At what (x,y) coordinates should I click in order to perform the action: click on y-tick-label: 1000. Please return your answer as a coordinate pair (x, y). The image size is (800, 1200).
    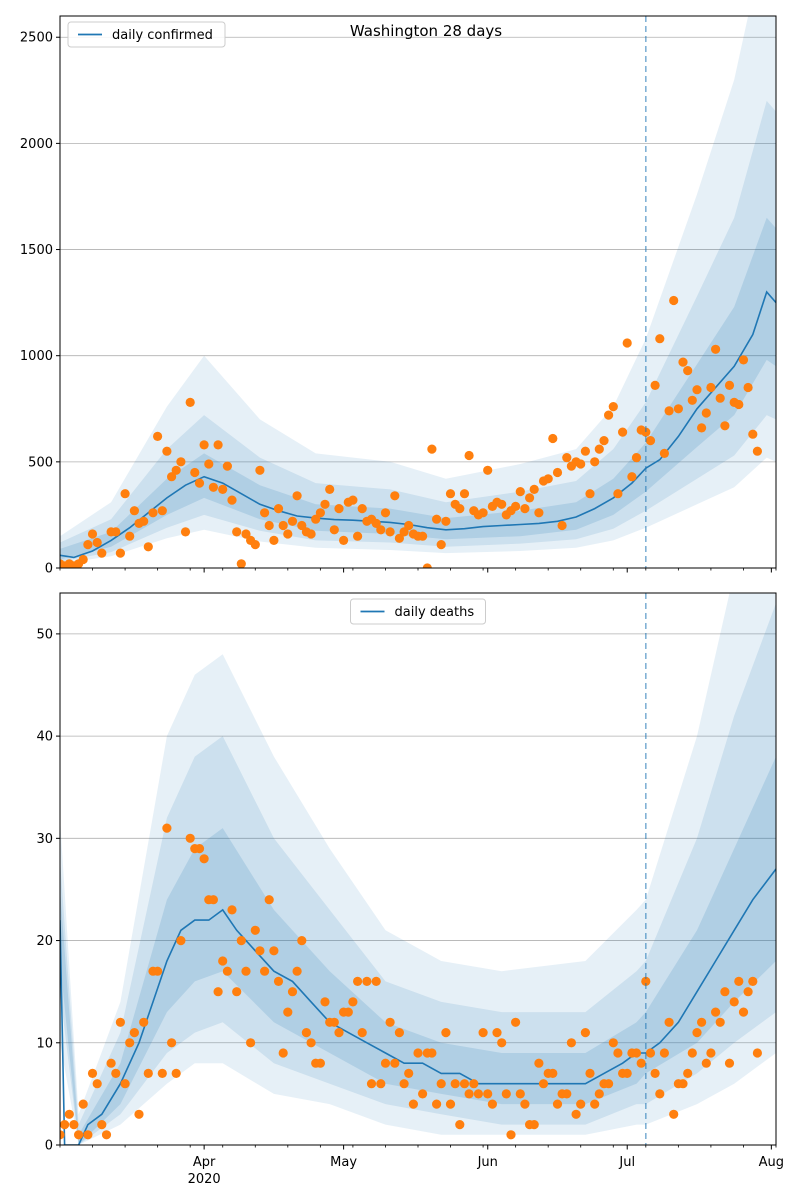
    Looking at the image, I should click on (36, 356).